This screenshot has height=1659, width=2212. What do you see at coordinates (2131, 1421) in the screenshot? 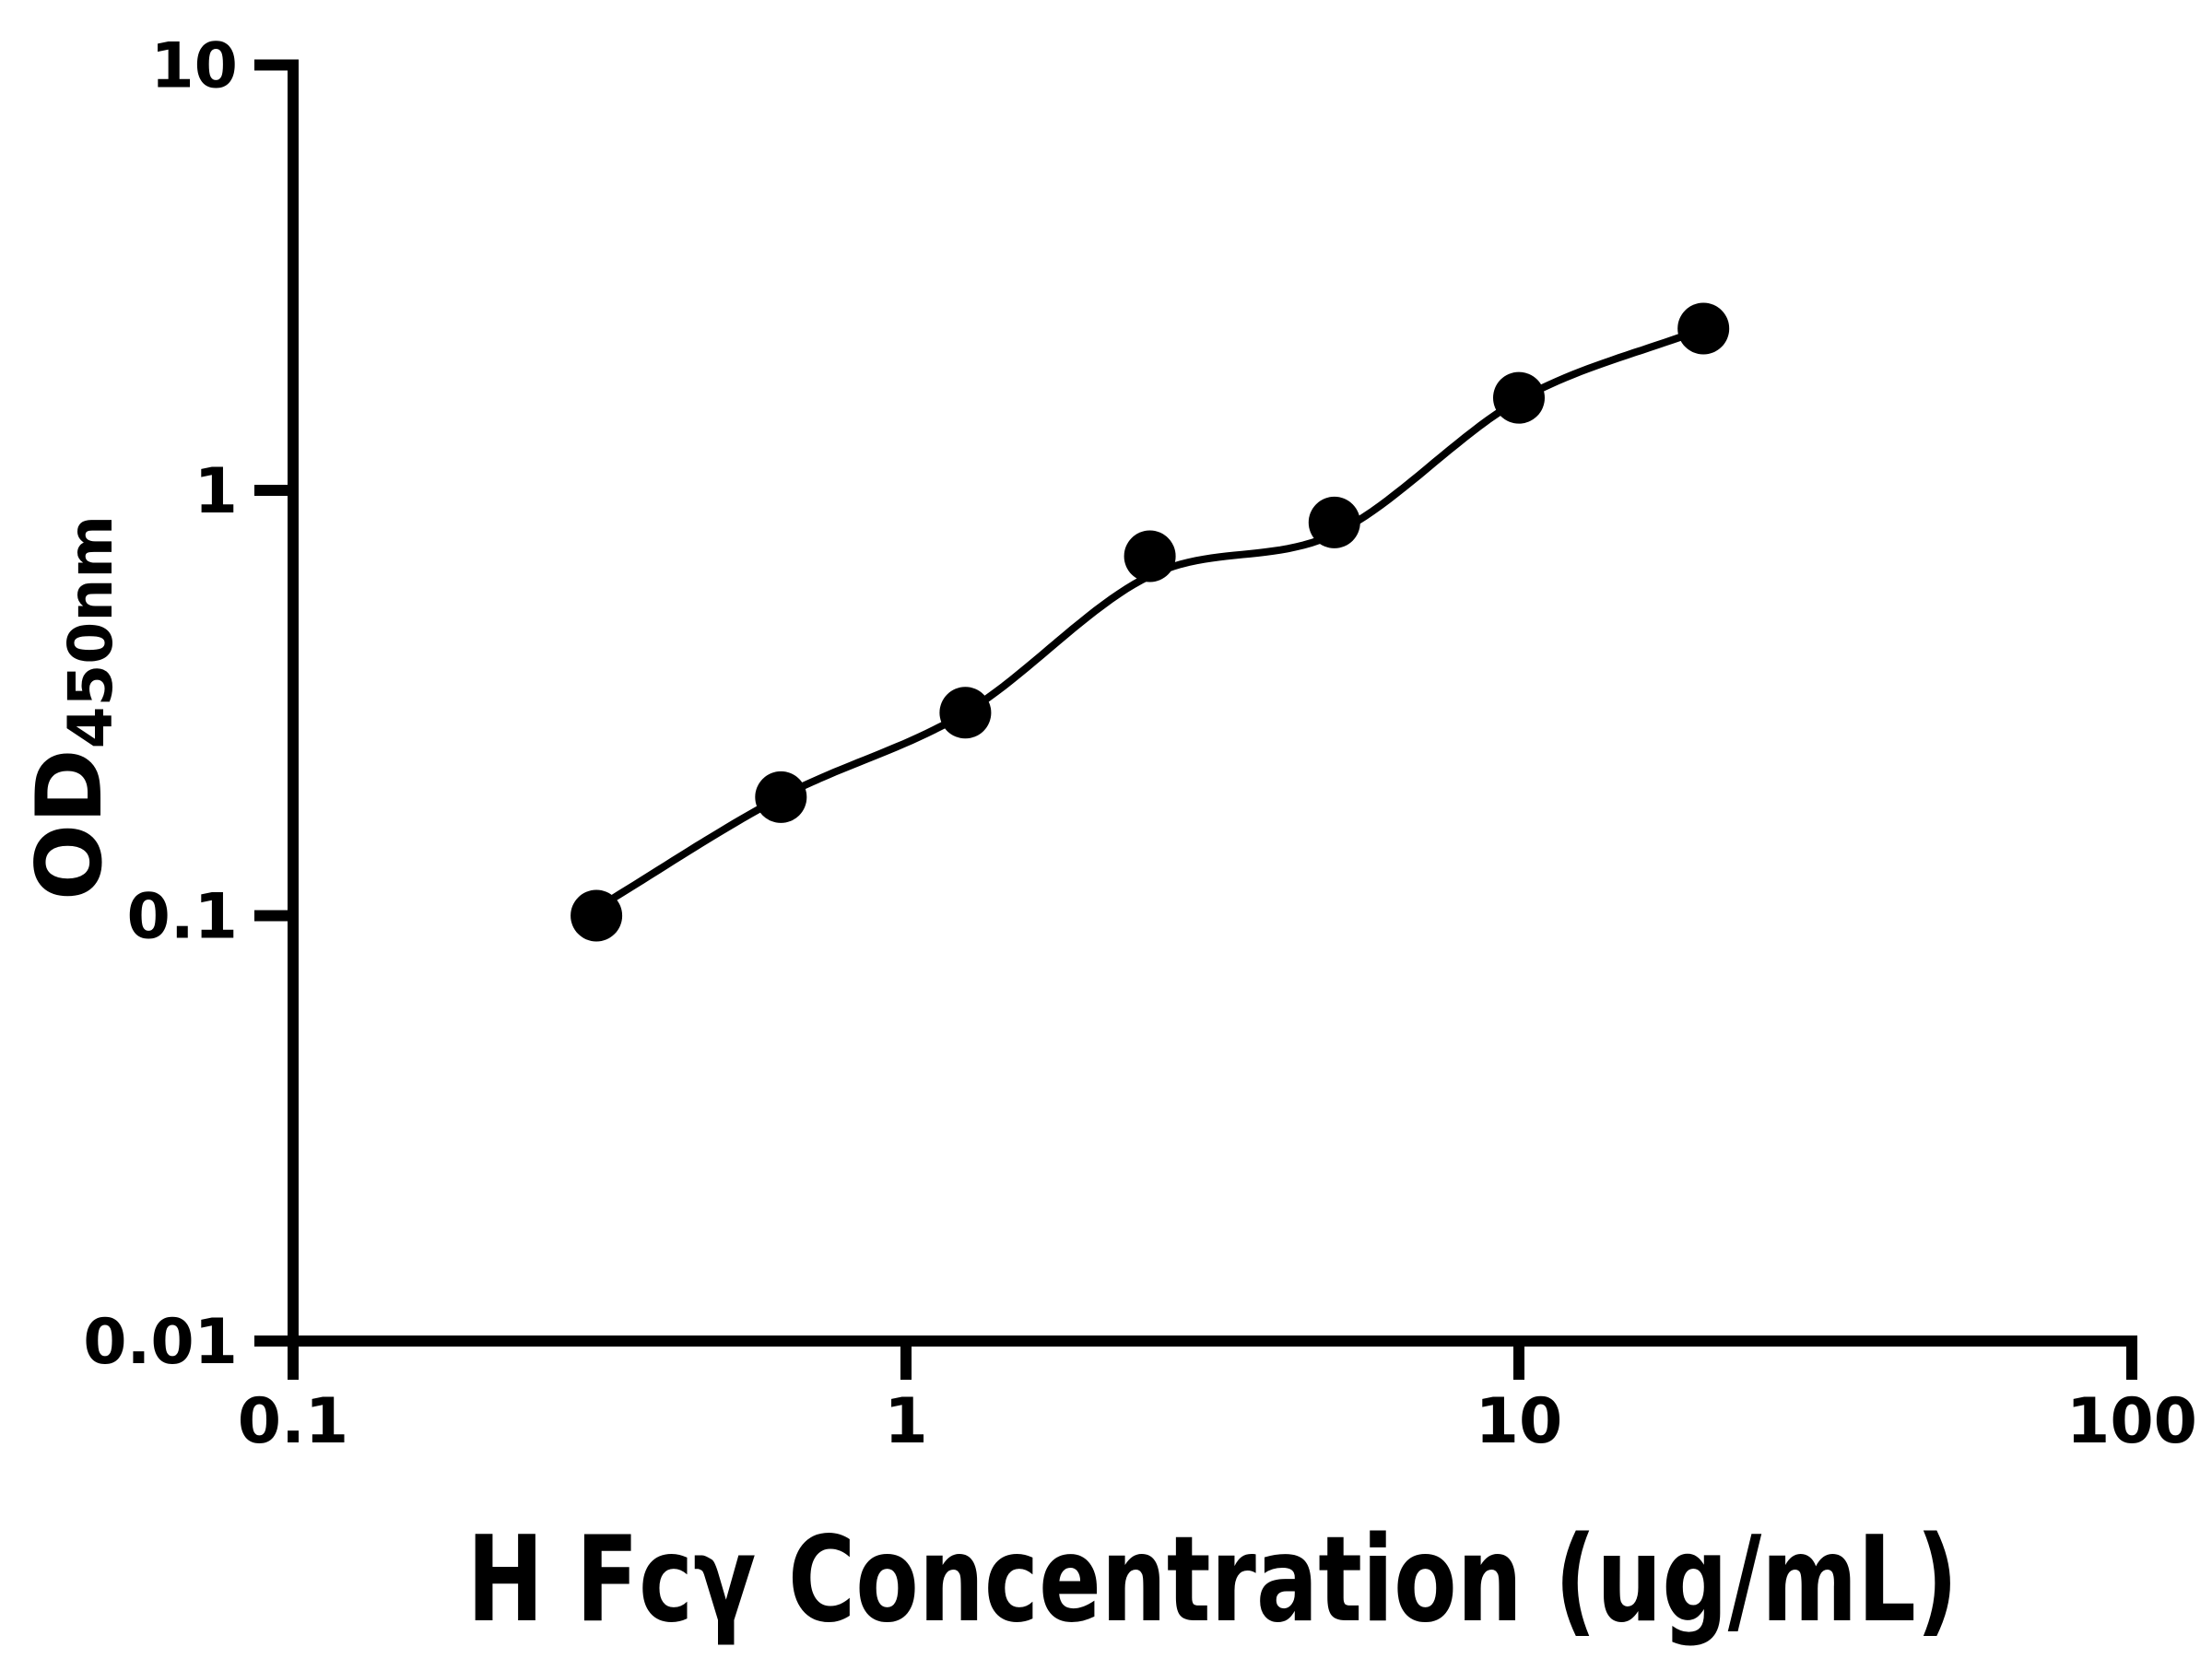
I see `x-tick-label: 100` at bounding box center [2131, 1421].